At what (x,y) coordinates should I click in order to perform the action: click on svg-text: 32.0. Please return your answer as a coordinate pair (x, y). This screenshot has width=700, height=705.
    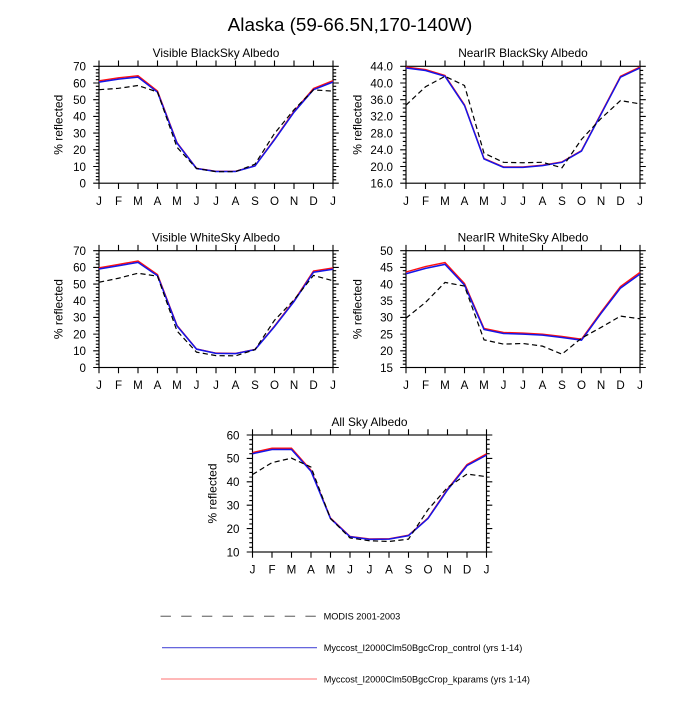
    Looking at the image, I should click on (381, 117).